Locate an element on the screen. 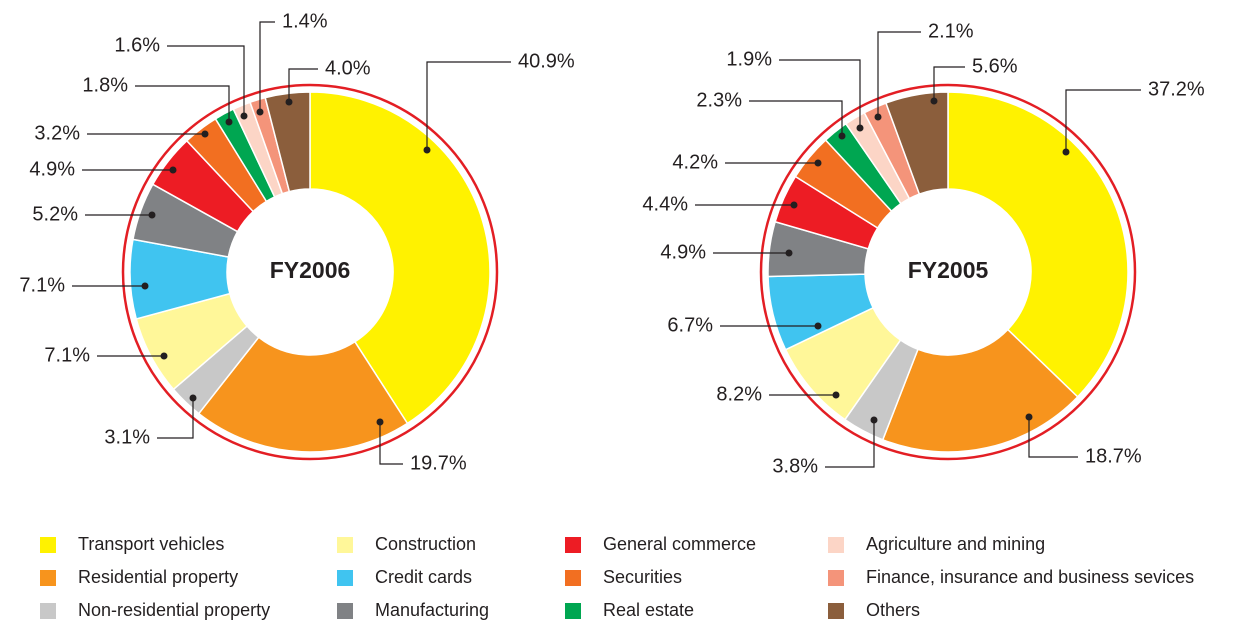  data-label: 1.8% is located at coordinates (105, 85).